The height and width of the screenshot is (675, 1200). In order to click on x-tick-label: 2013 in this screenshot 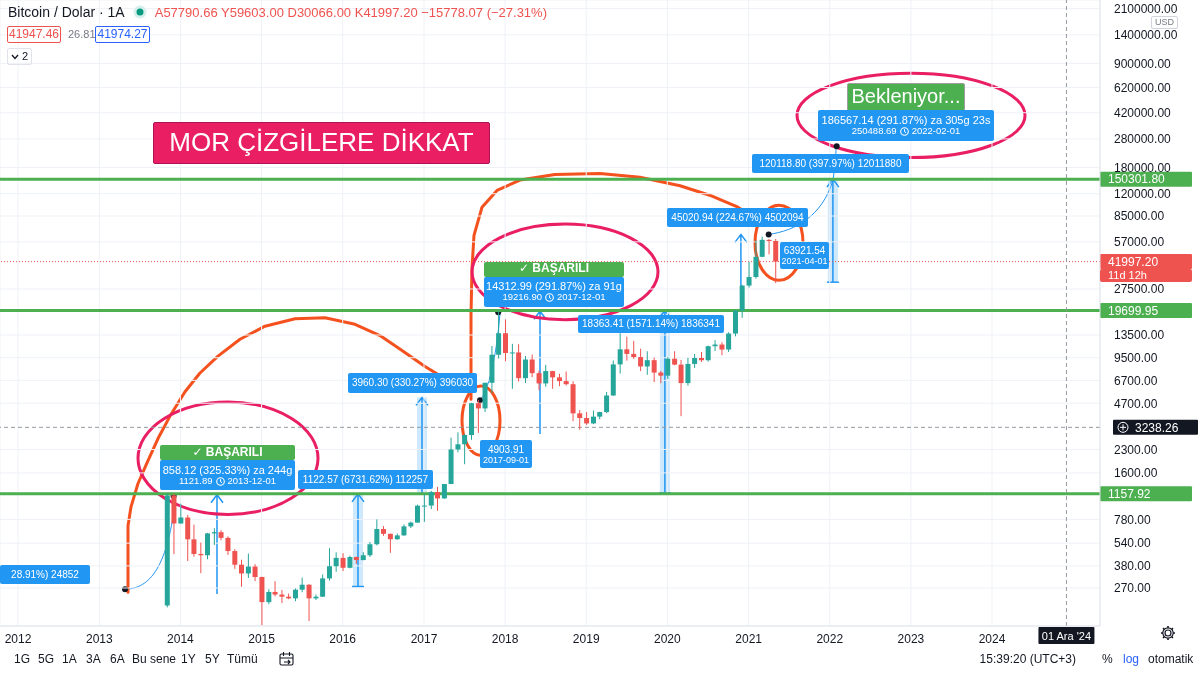, I will do `click(99, 638)`.